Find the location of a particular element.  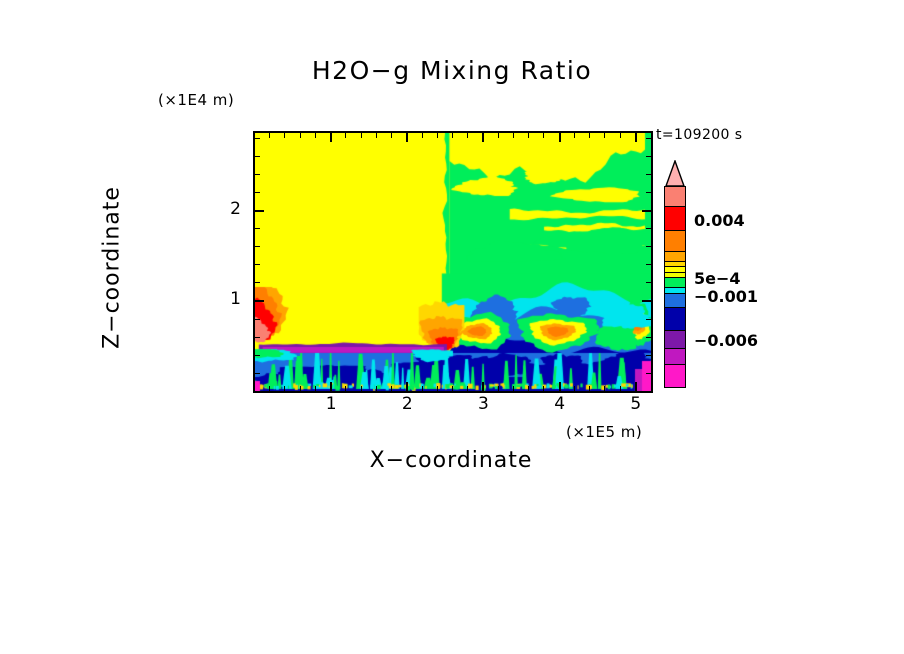

colorbar-ticklabel: 0.004 is located at coordinates (719, 221).